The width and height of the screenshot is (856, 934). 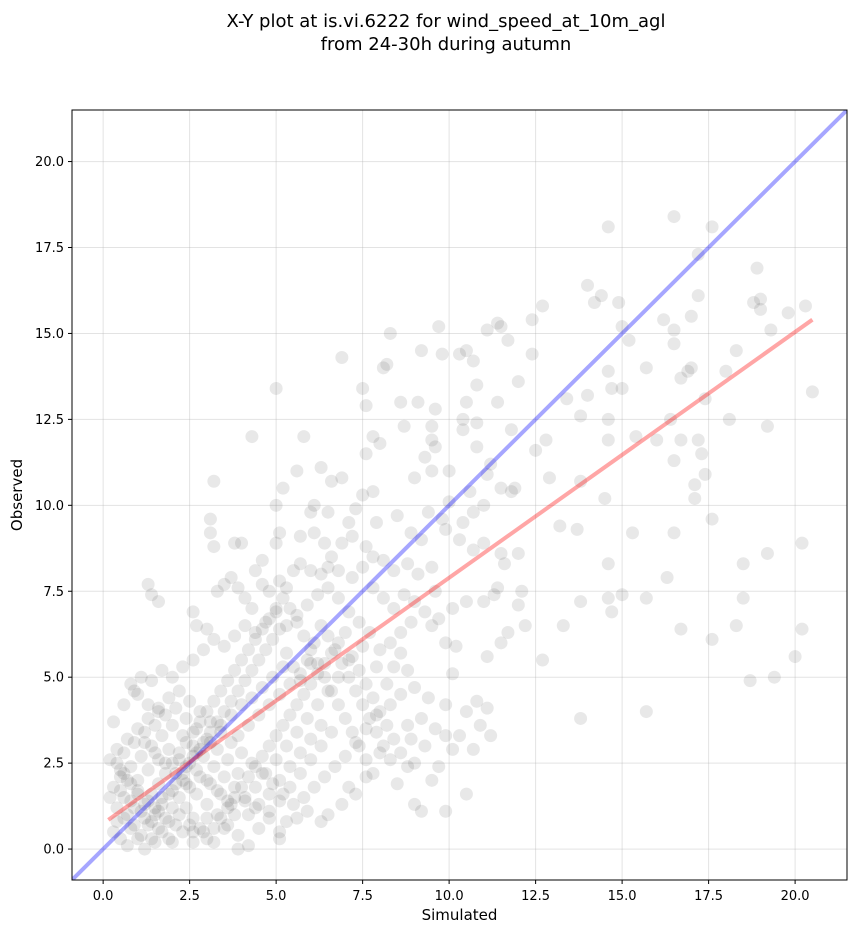 What do you see at coordinates (49, 420) in the screenshot?
I see `y-tick-label: 12.5` at bounding box center [49, 420].